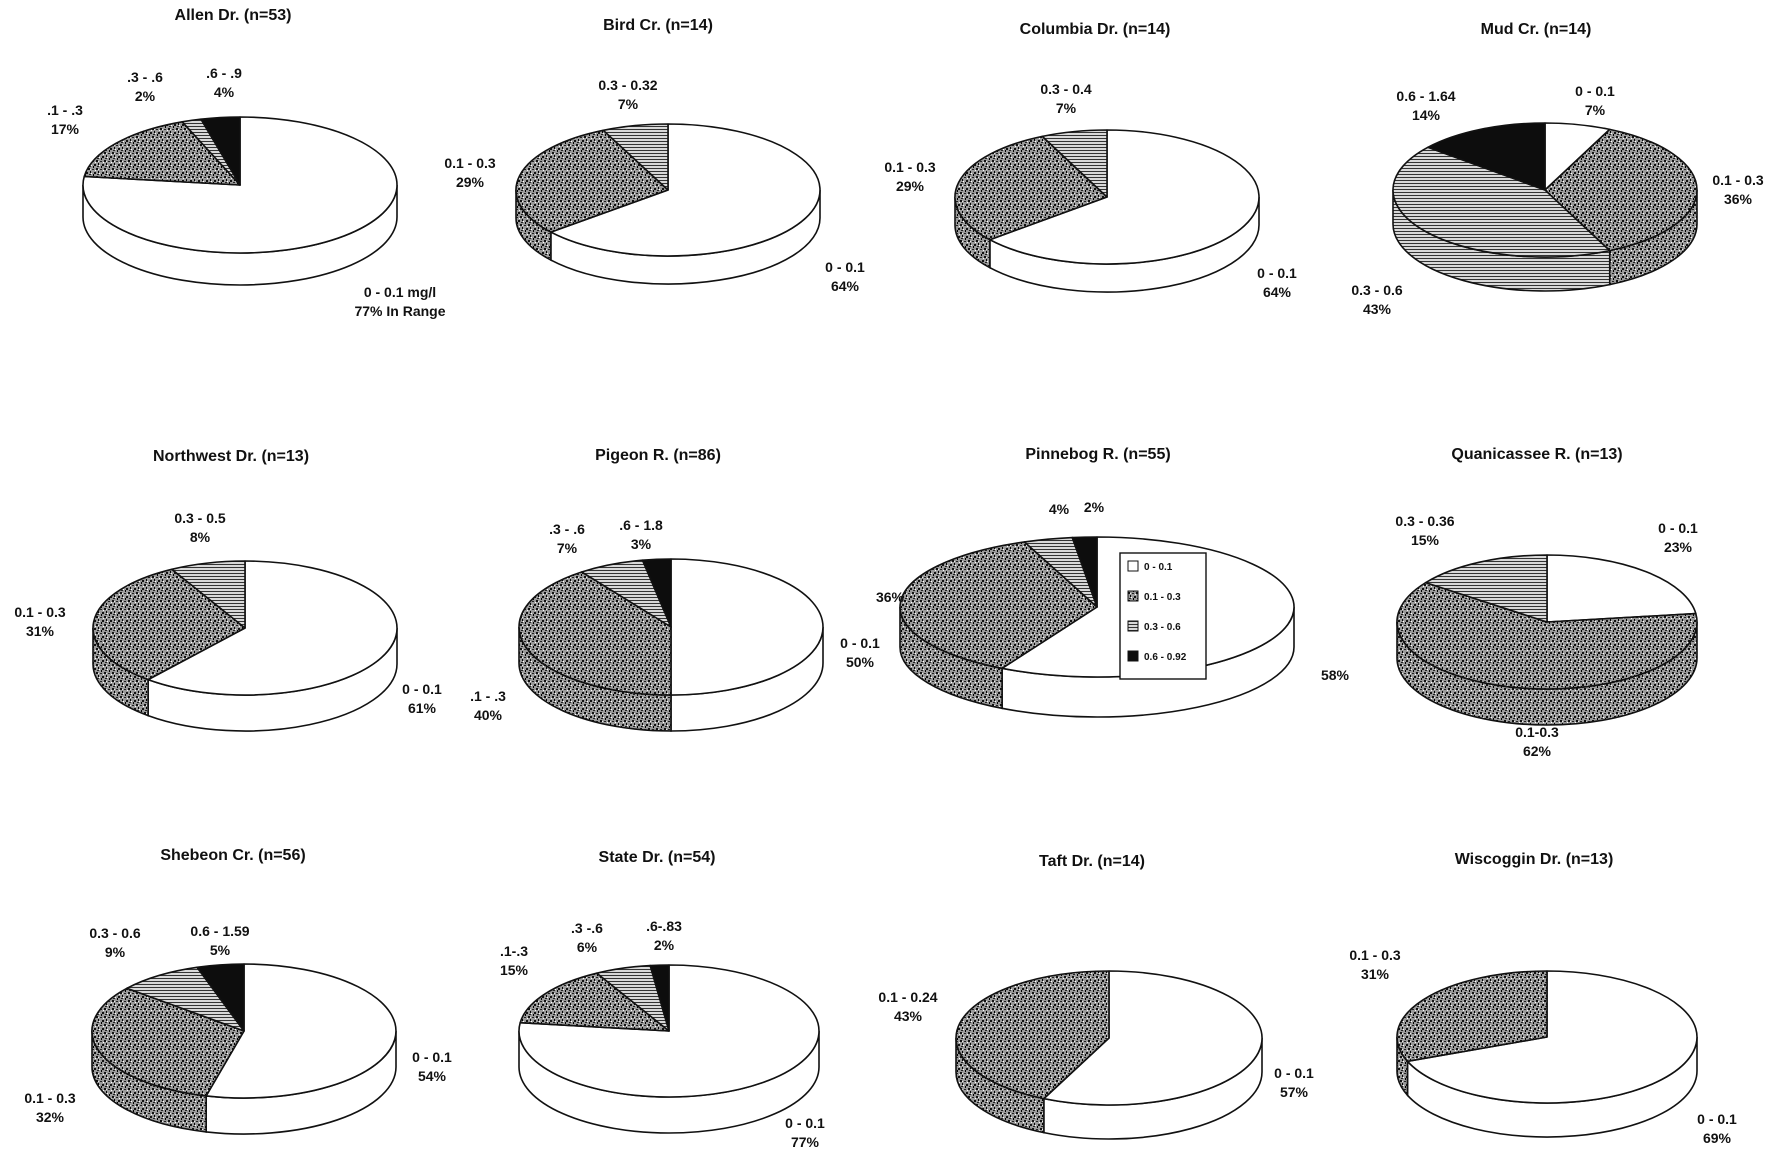  What do you see at coordinates (488, 705) in the screenshot?
I see `slice-label: .1 - .3 40%` at bounding box center [488, 705].